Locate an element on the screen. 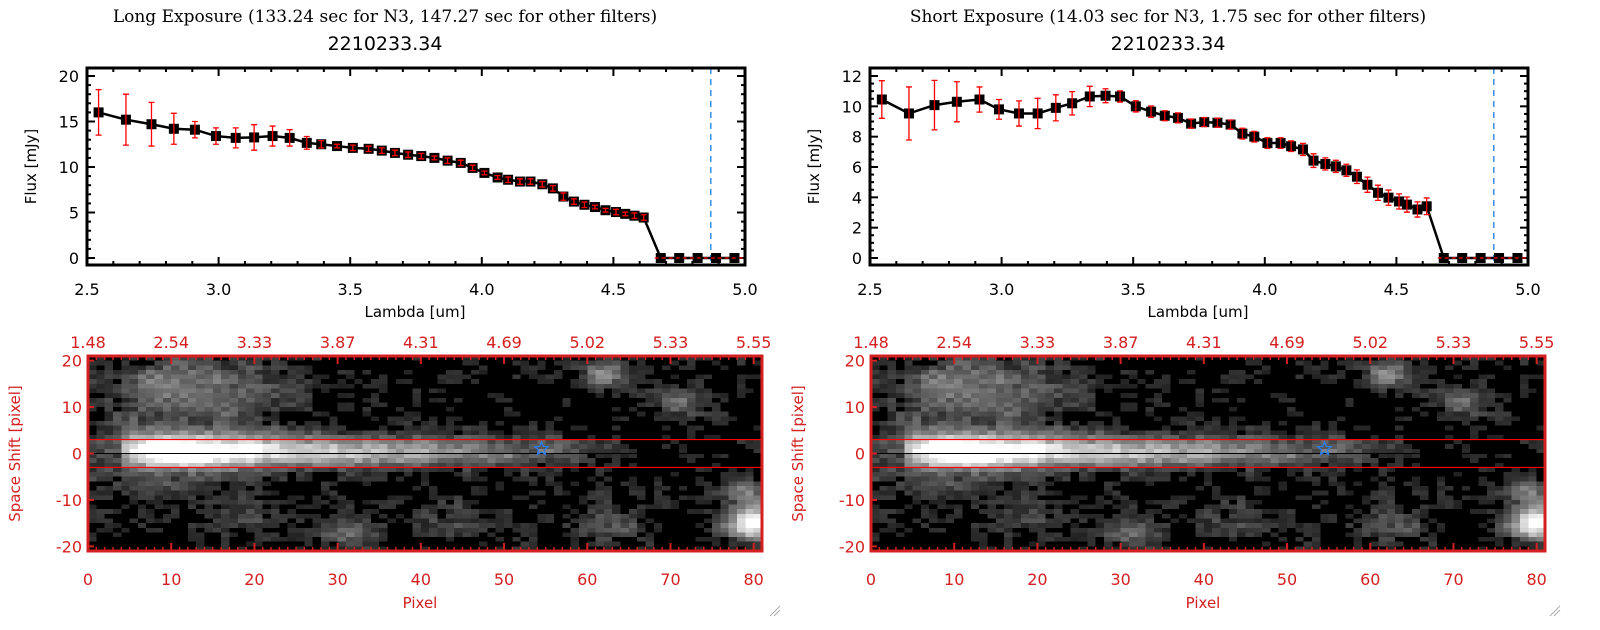 The height and width of the screenshot is (630, 1600). x-tick-label: 30 is located at coordinates (337, 579).